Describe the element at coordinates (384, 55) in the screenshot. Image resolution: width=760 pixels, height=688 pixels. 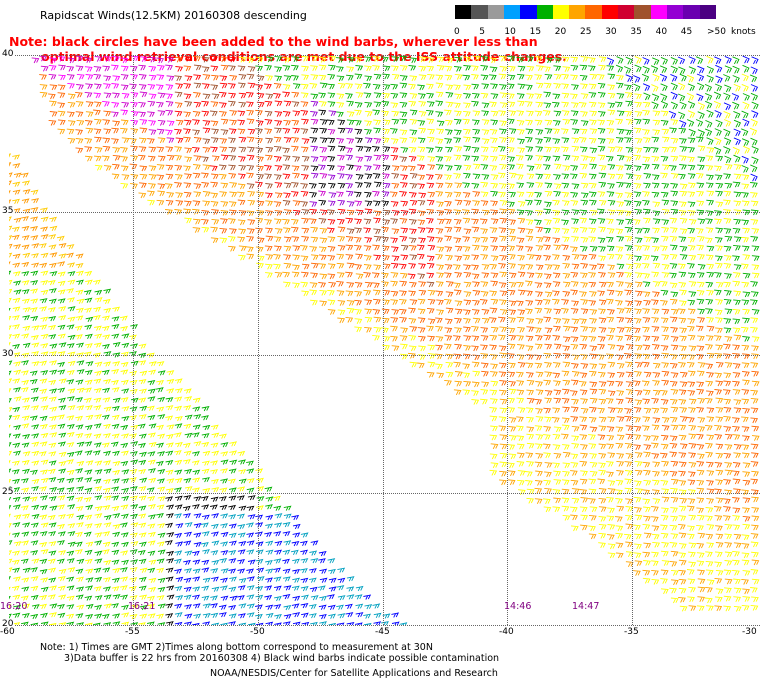
I see `latitude-gridline` at that location.